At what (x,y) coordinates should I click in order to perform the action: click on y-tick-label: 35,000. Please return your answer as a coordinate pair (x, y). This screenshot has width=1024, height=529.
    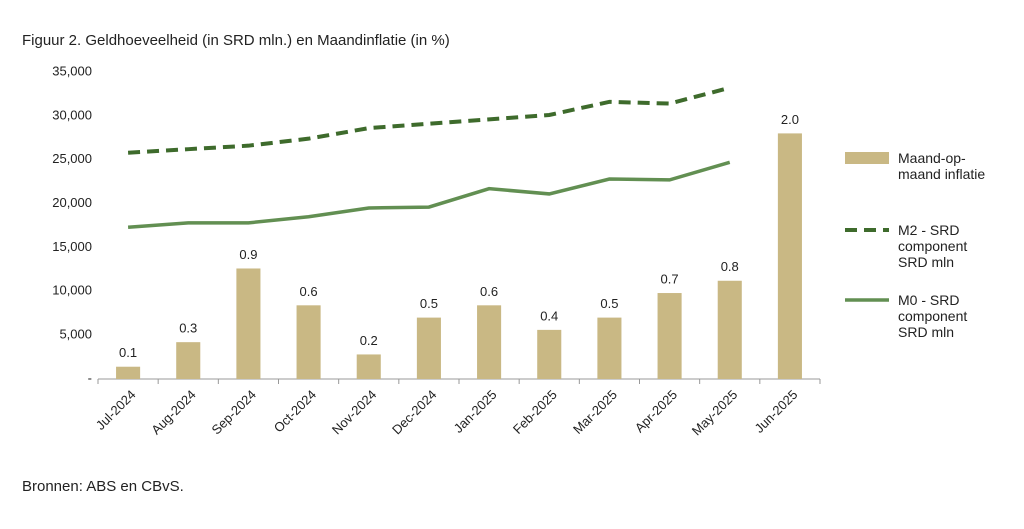
    Looking at the image, I should click on (72, 70).